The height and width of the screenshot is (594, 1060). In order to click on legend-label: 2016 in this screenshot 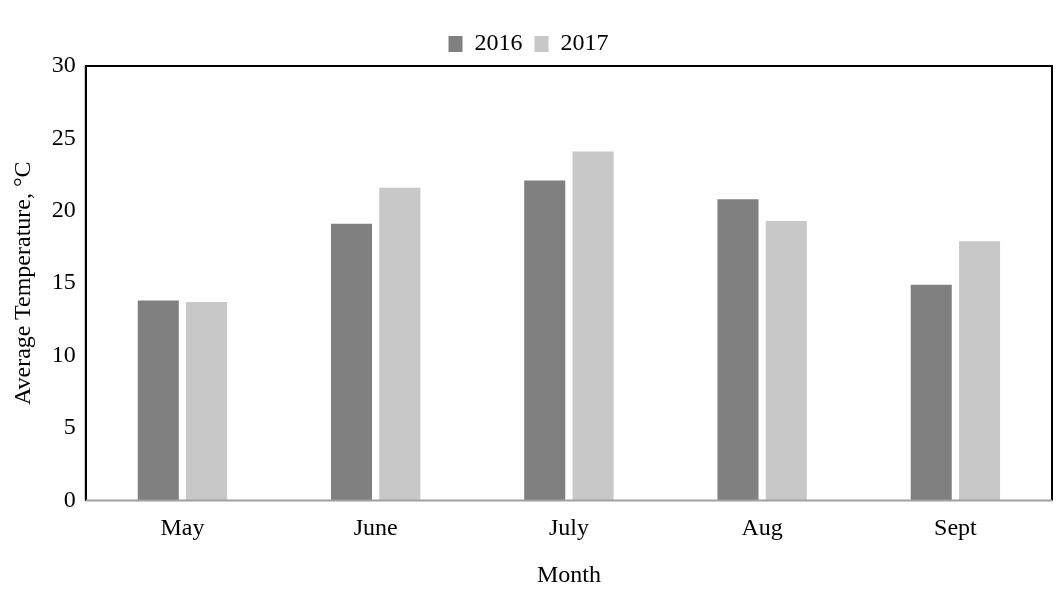, I will do `click(498, 42)`.